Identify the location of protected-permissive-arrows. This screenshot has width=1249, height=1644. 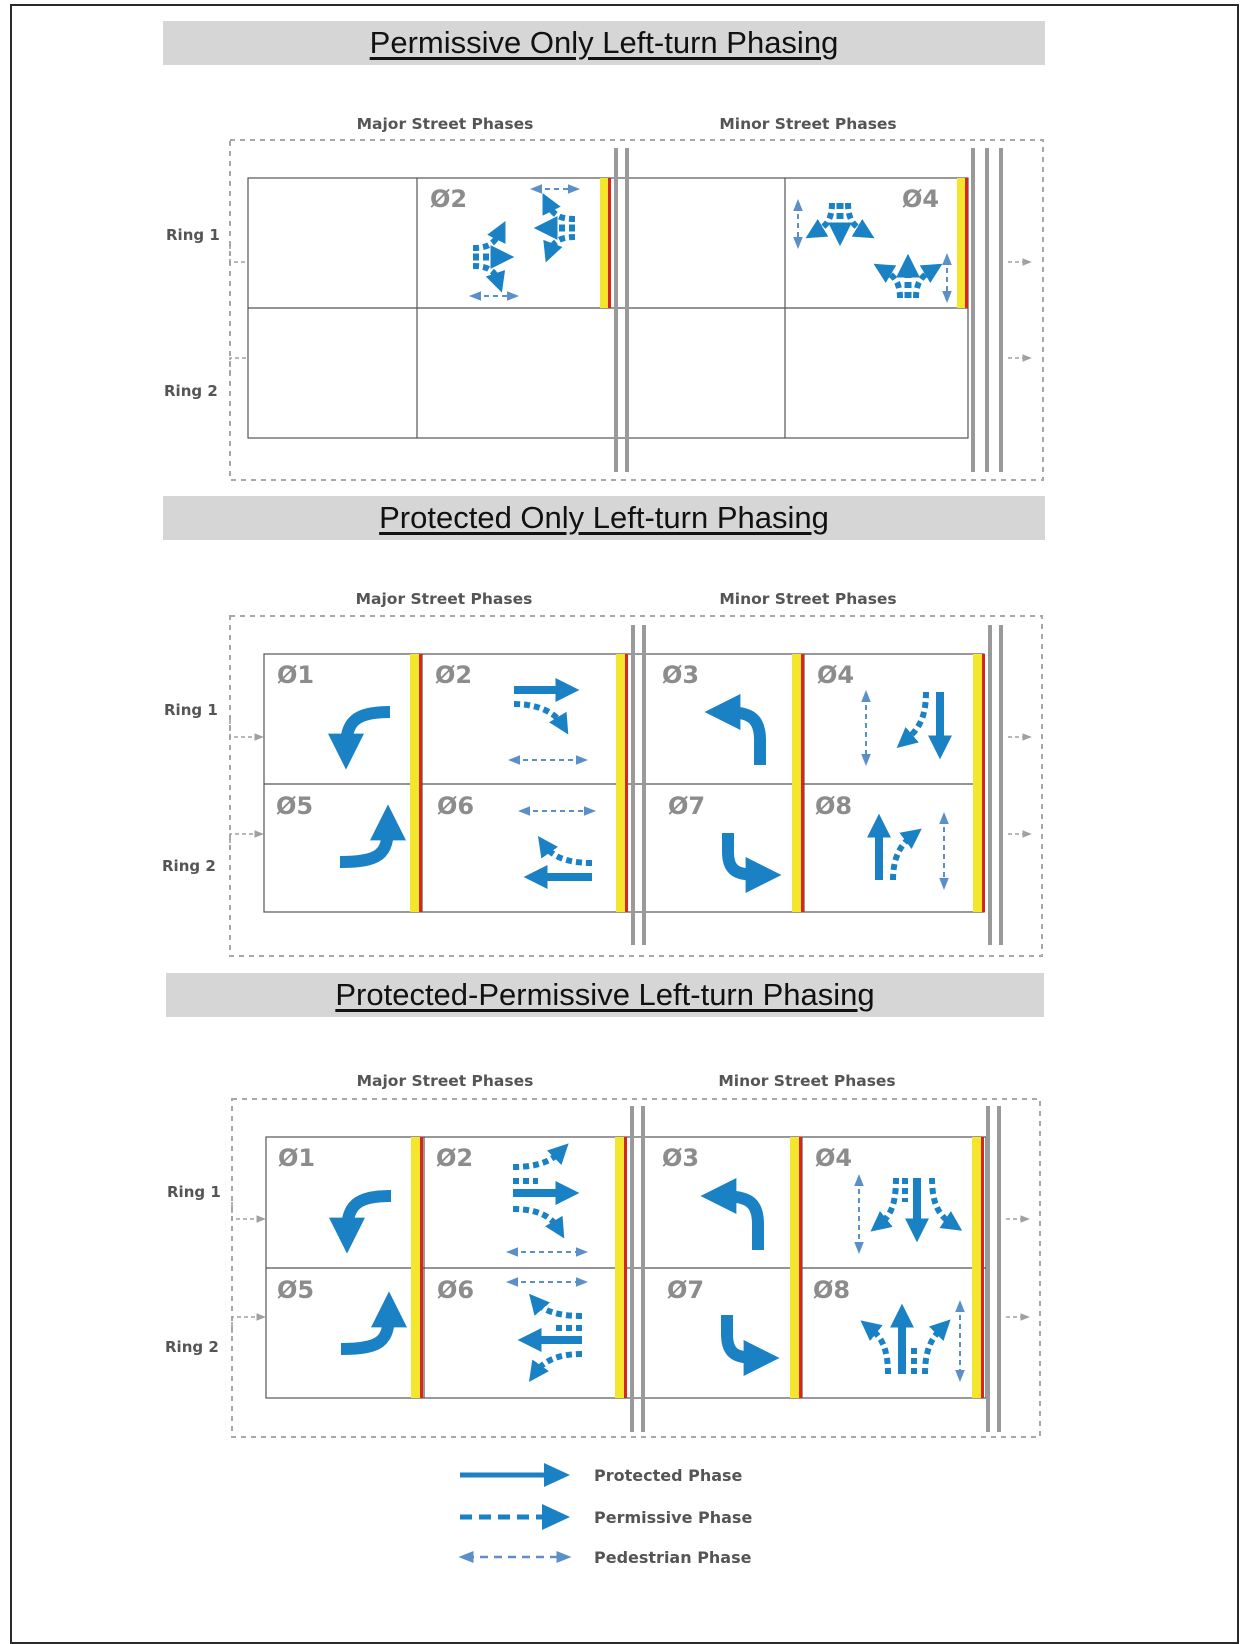
(646, 1263).